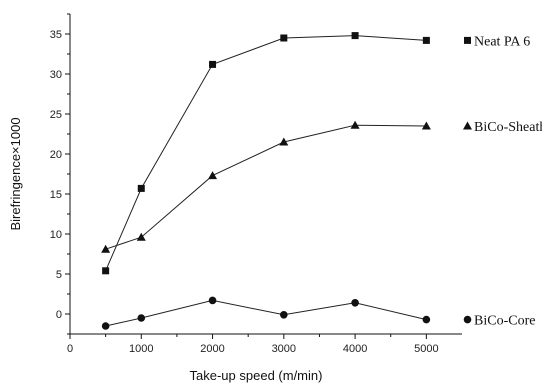 The height and width of the screenshot is (383, 542). I want to click on series-label-bico-core: BiCo-Core, so click(504, 321).